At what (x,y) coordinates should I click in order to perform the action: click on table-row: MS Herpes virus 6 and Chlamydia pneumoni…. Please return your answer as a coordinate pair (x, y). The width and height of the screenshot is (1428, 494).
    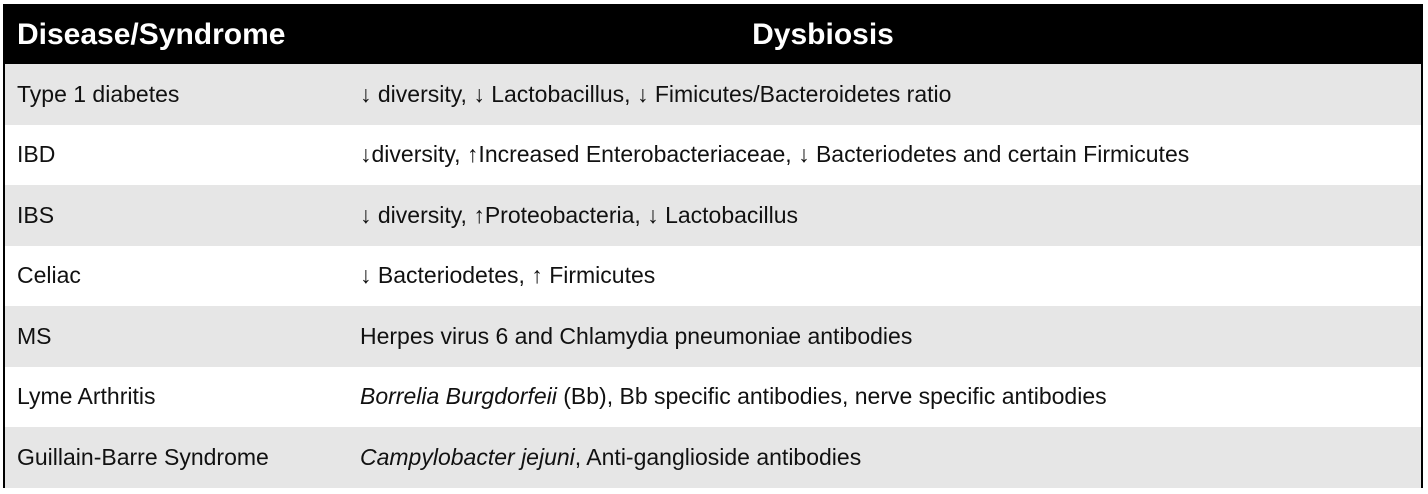
    Looking at the image, I should click on (713, 336).